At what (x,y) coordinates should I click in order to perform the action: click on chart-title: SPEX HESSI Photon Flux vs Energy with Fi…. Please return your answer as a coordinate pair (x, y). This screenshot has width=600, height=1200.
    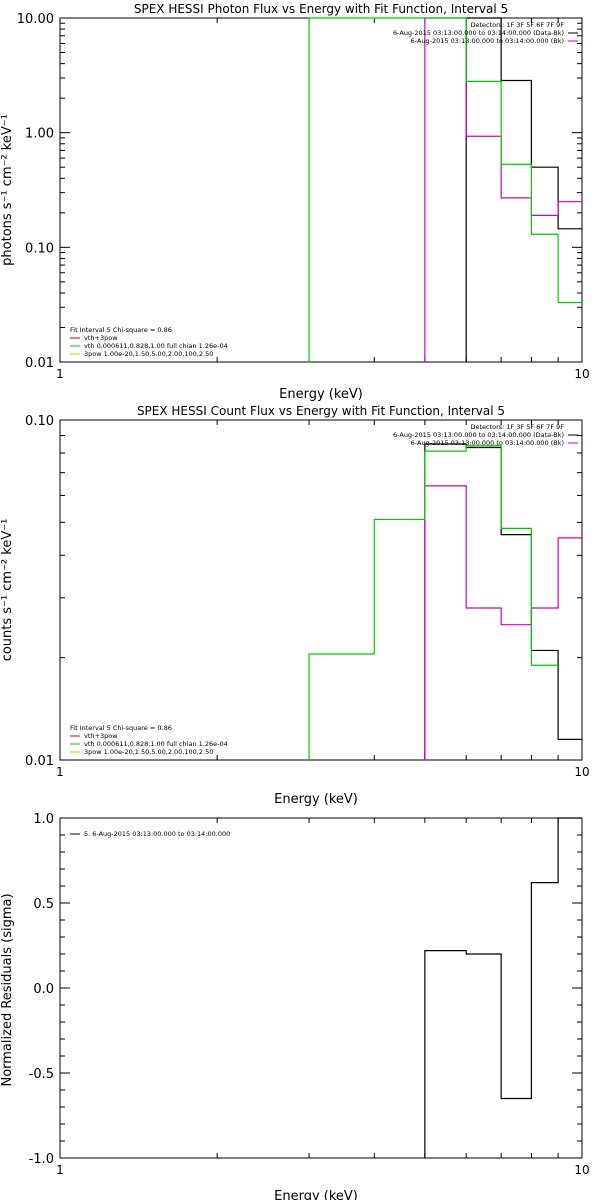
    Looking at the image, I should click on (321, 9).